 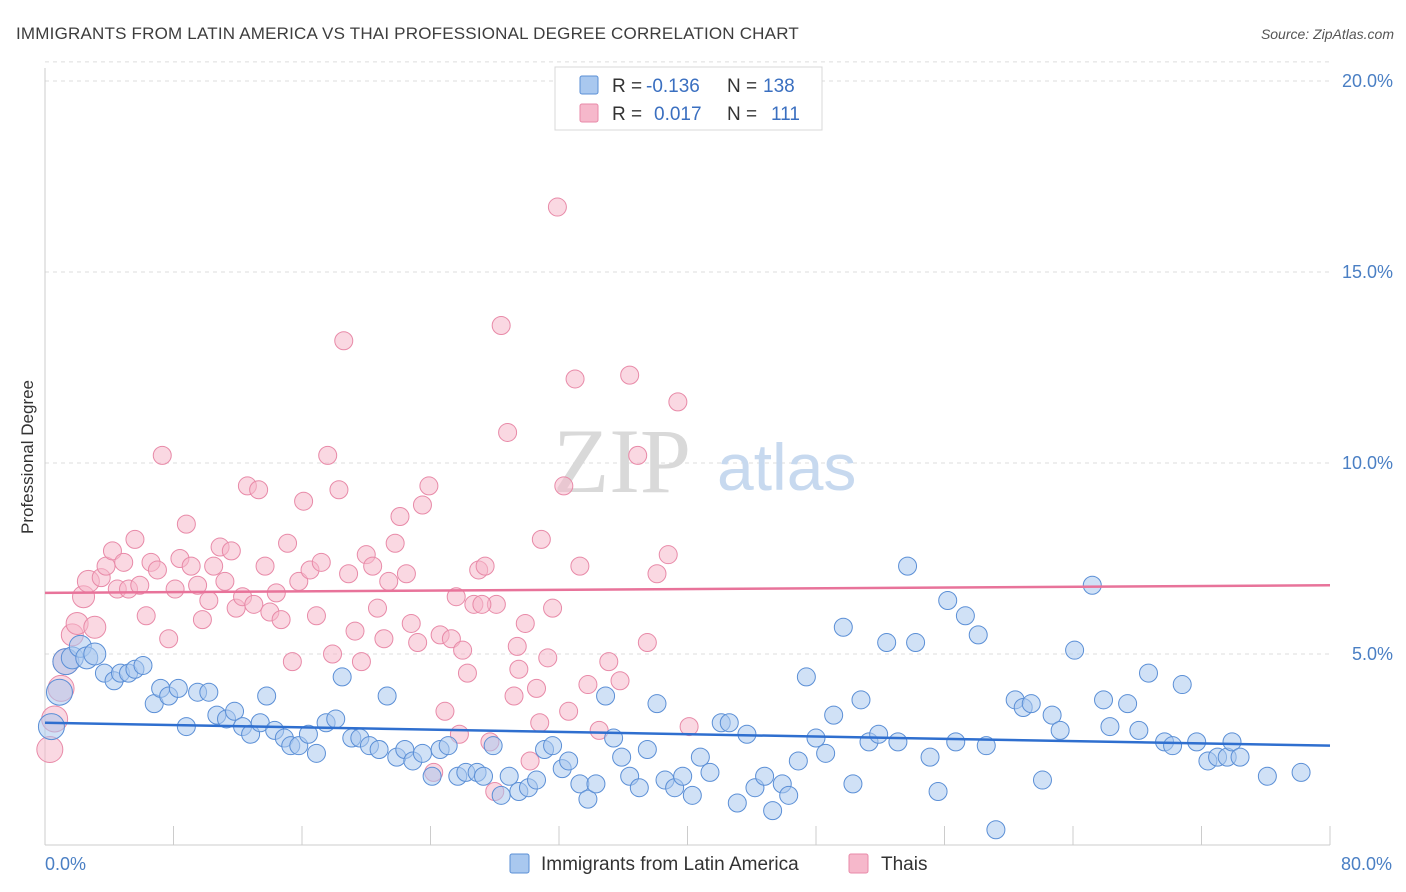 What do you see at coordinates (622, 461) in the screenshot?
I see `watermark-zip: ZIP` at bounding box center [622, 461].